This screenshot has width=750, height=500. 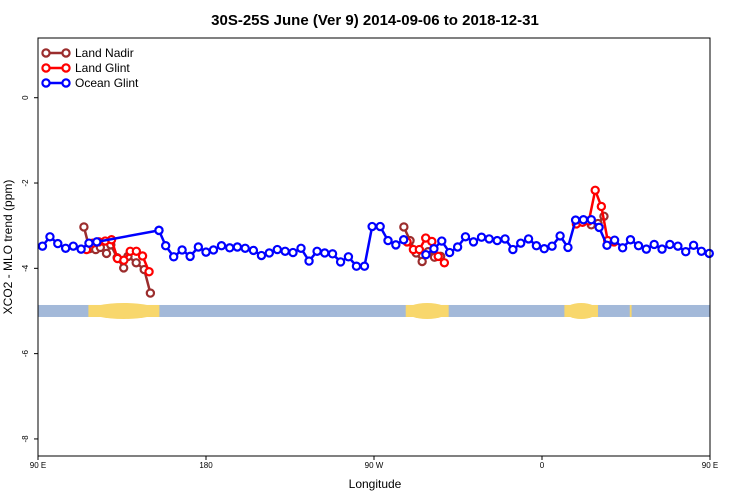 I want to click on ocean-band, so click(x=374, y=310).